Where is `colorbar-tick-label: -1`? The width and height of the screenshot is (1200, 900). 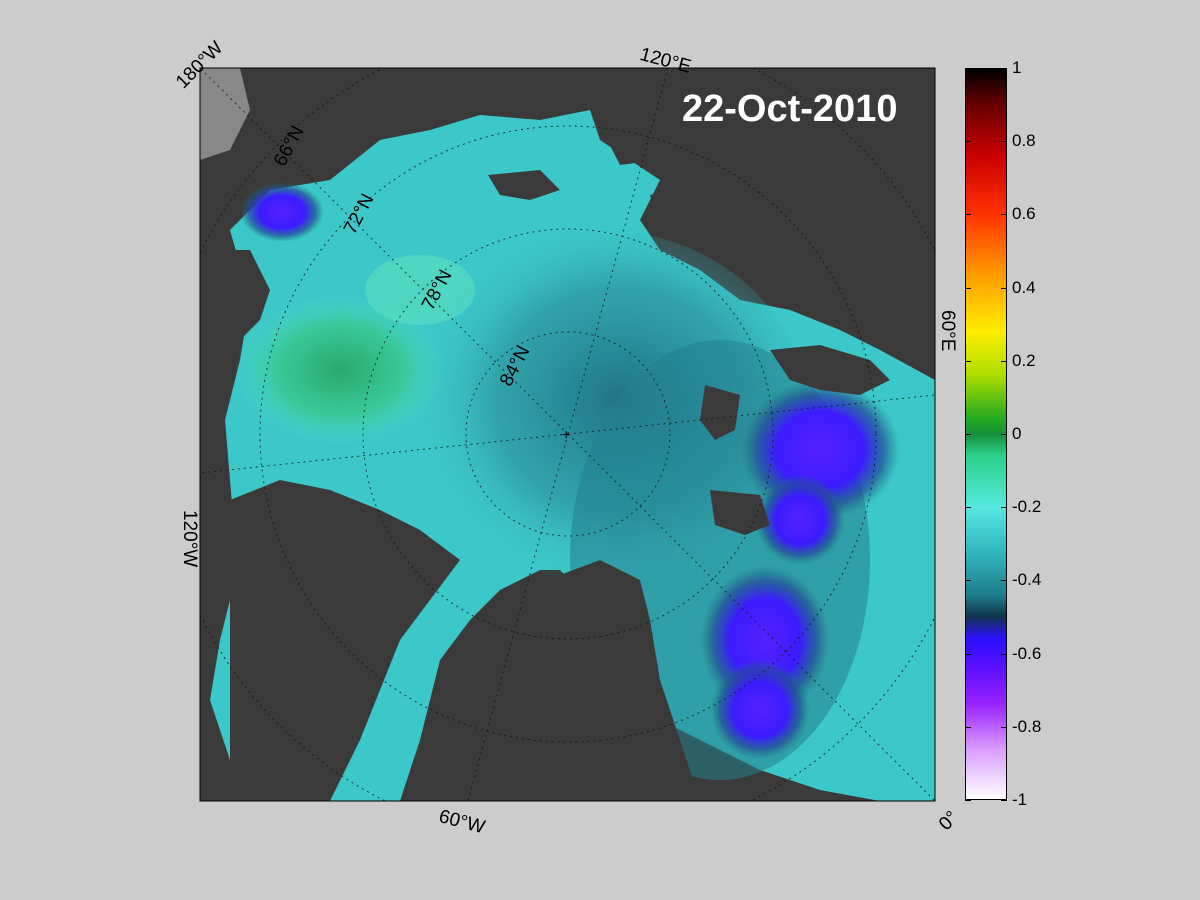
colorbar-tick-label: -1 is located at coordinates (1020, 799).